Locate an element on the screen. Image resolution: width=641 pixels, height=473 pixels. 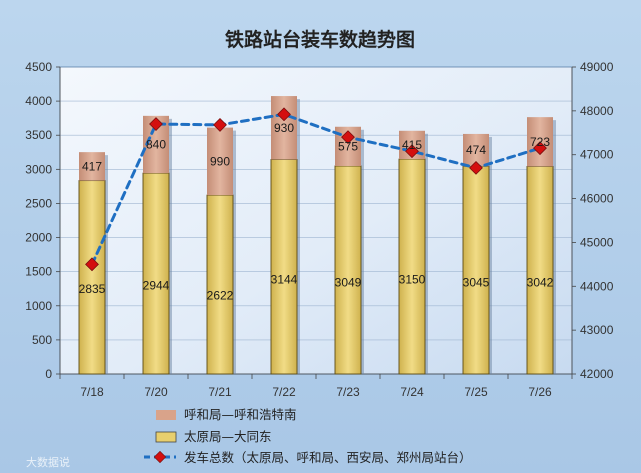
x-tick-label: 7/24 is located at coordinates (412, 392).